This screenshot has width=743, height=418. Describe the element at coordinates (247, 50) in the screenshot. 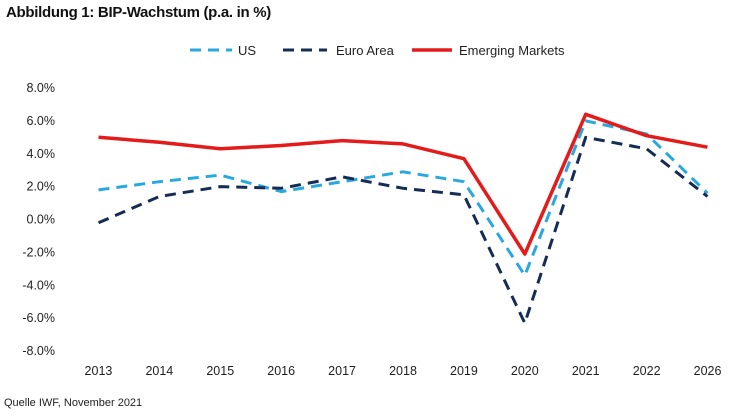

I see `legend-label: US` at that location.